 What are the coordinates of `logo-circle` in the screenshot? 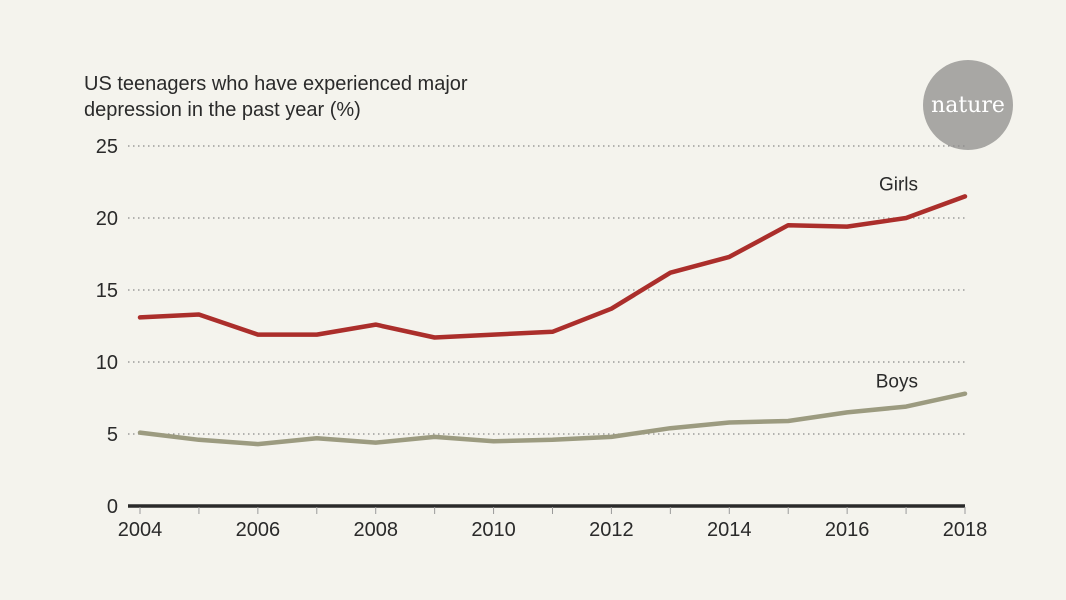 It's located at (968, 105).